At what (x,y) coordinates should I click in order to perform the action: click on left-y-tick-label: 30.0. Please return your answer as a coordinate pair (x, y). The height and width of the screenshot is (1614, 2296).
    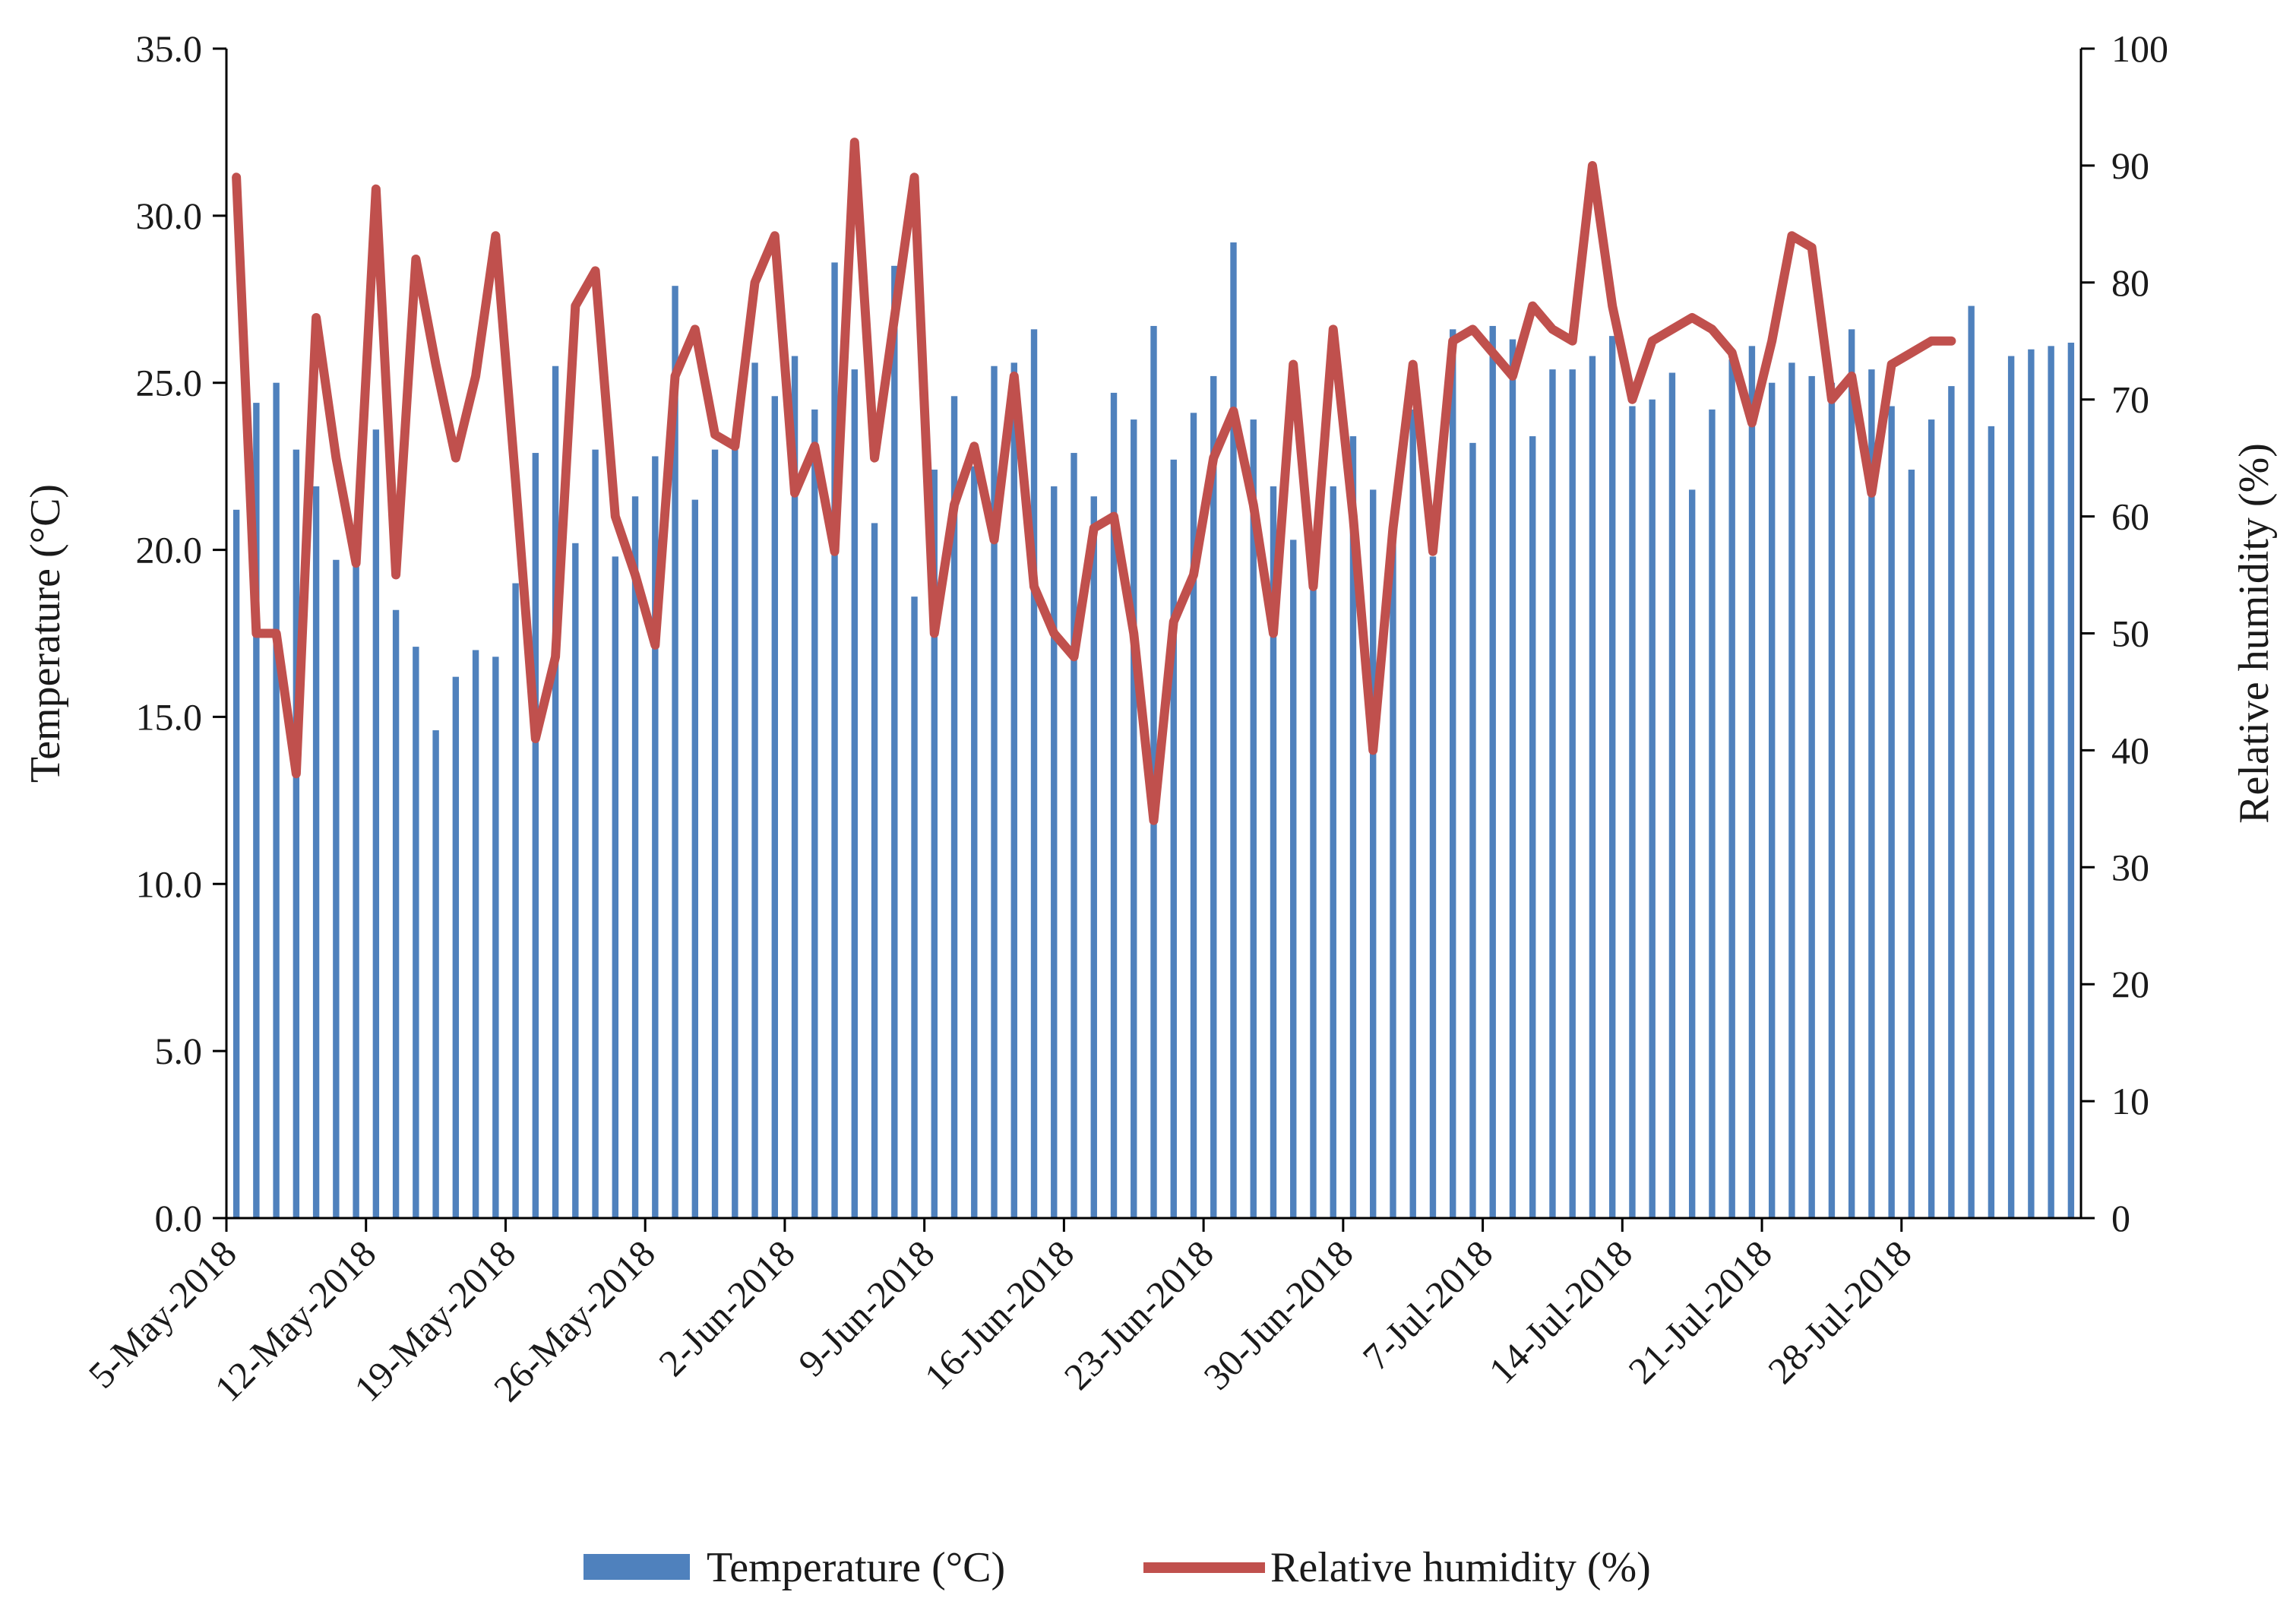
    Looking at the image, I should click on (169, 216).